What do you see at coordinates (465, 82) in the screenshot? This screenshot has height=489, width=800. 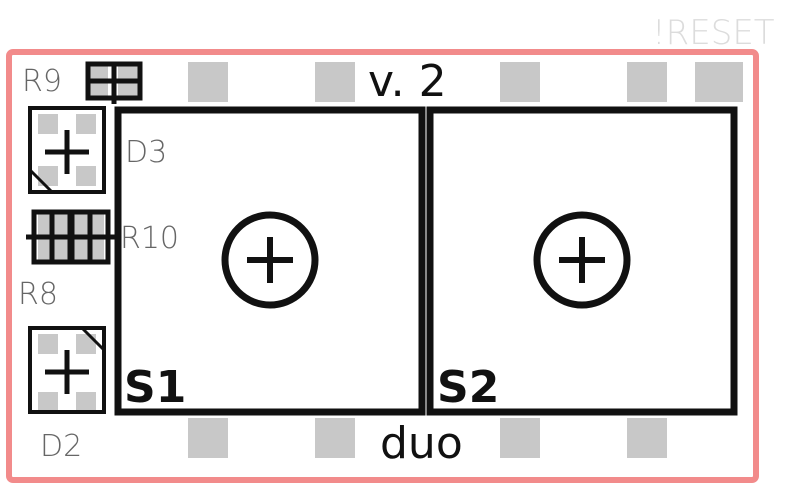 I see `top-pads` at bounding box center [465, 82].